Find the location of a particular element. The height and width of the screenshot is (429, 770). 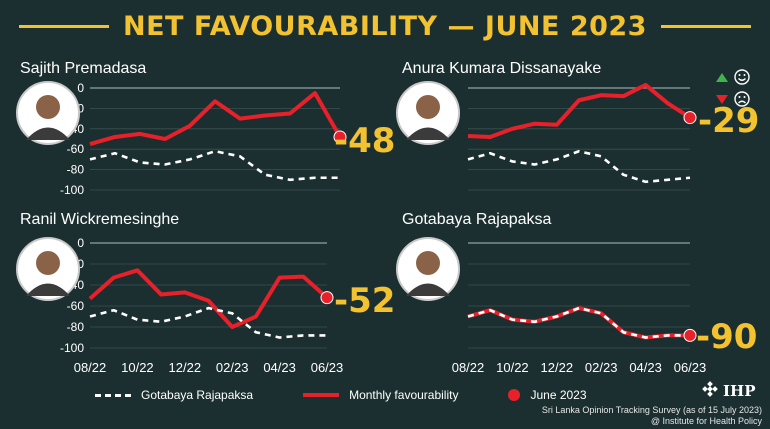

x-tick-label-3-0: 08/22 is located at coordinates (468, 367).